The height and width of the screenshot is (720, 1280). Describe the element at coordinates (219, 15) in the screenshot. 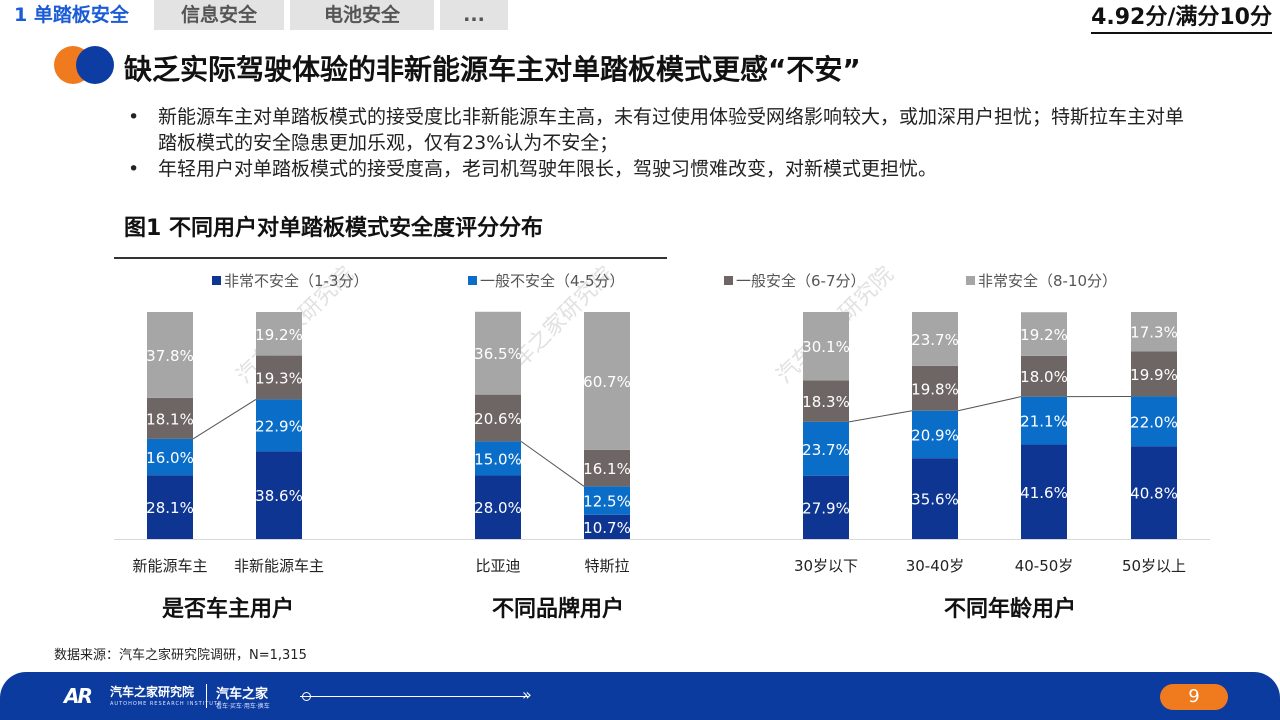

I see `tab-info-safety: 信息安全` at that location.